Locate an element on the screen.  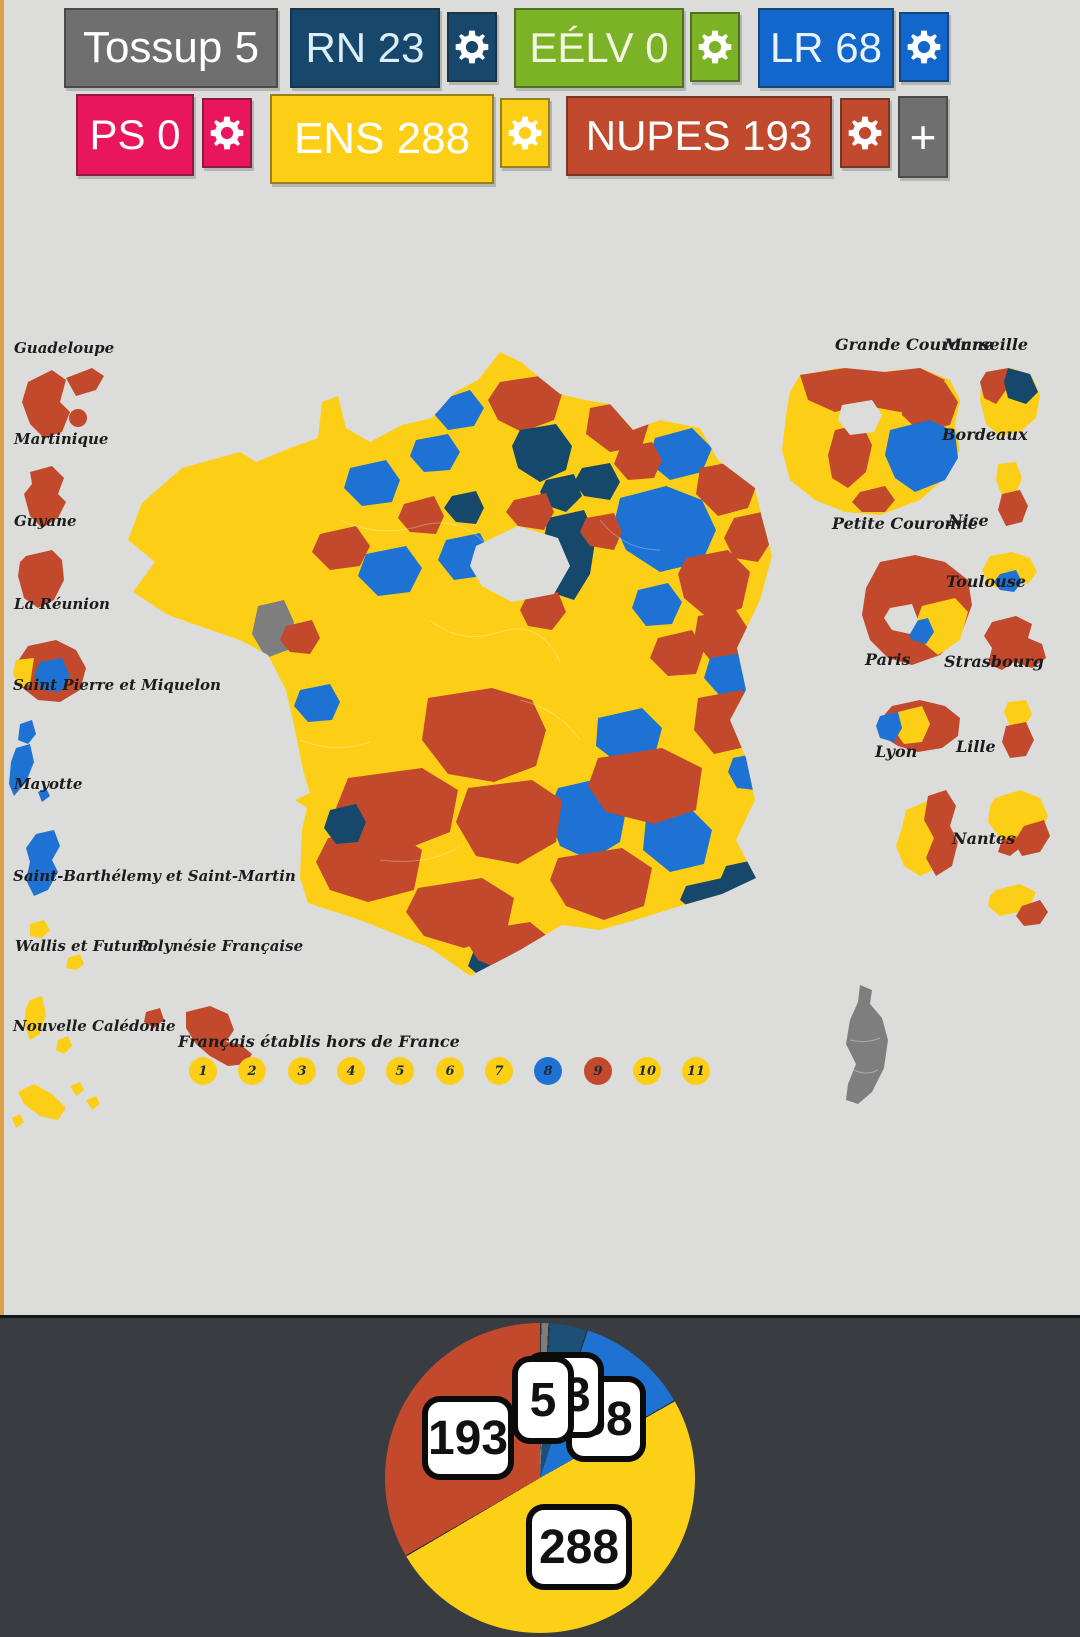
fehf-district-2: 2 is located at coordinates (252, 1071).